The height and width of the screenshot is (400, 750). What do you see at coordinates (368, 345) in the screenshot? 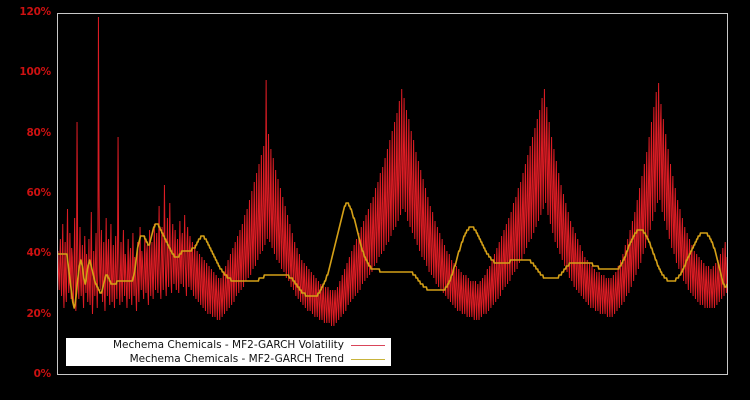
I see `legend-swatch-volatility` at bounding box center [368, 345].